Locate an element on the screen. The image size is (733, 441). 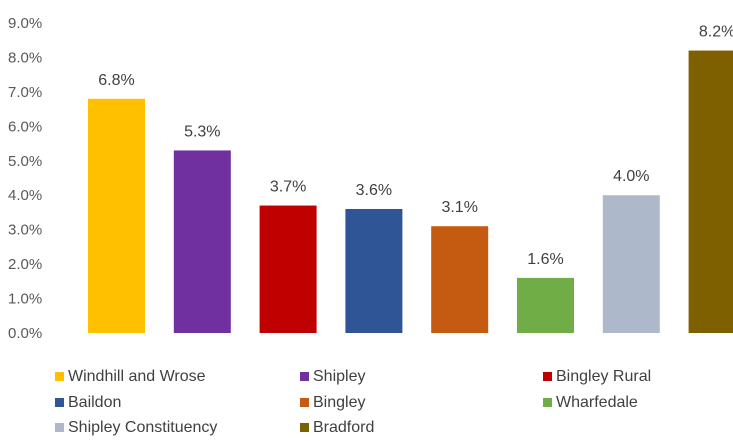
data-label: 1.6% is located at coordinates (545, 259).